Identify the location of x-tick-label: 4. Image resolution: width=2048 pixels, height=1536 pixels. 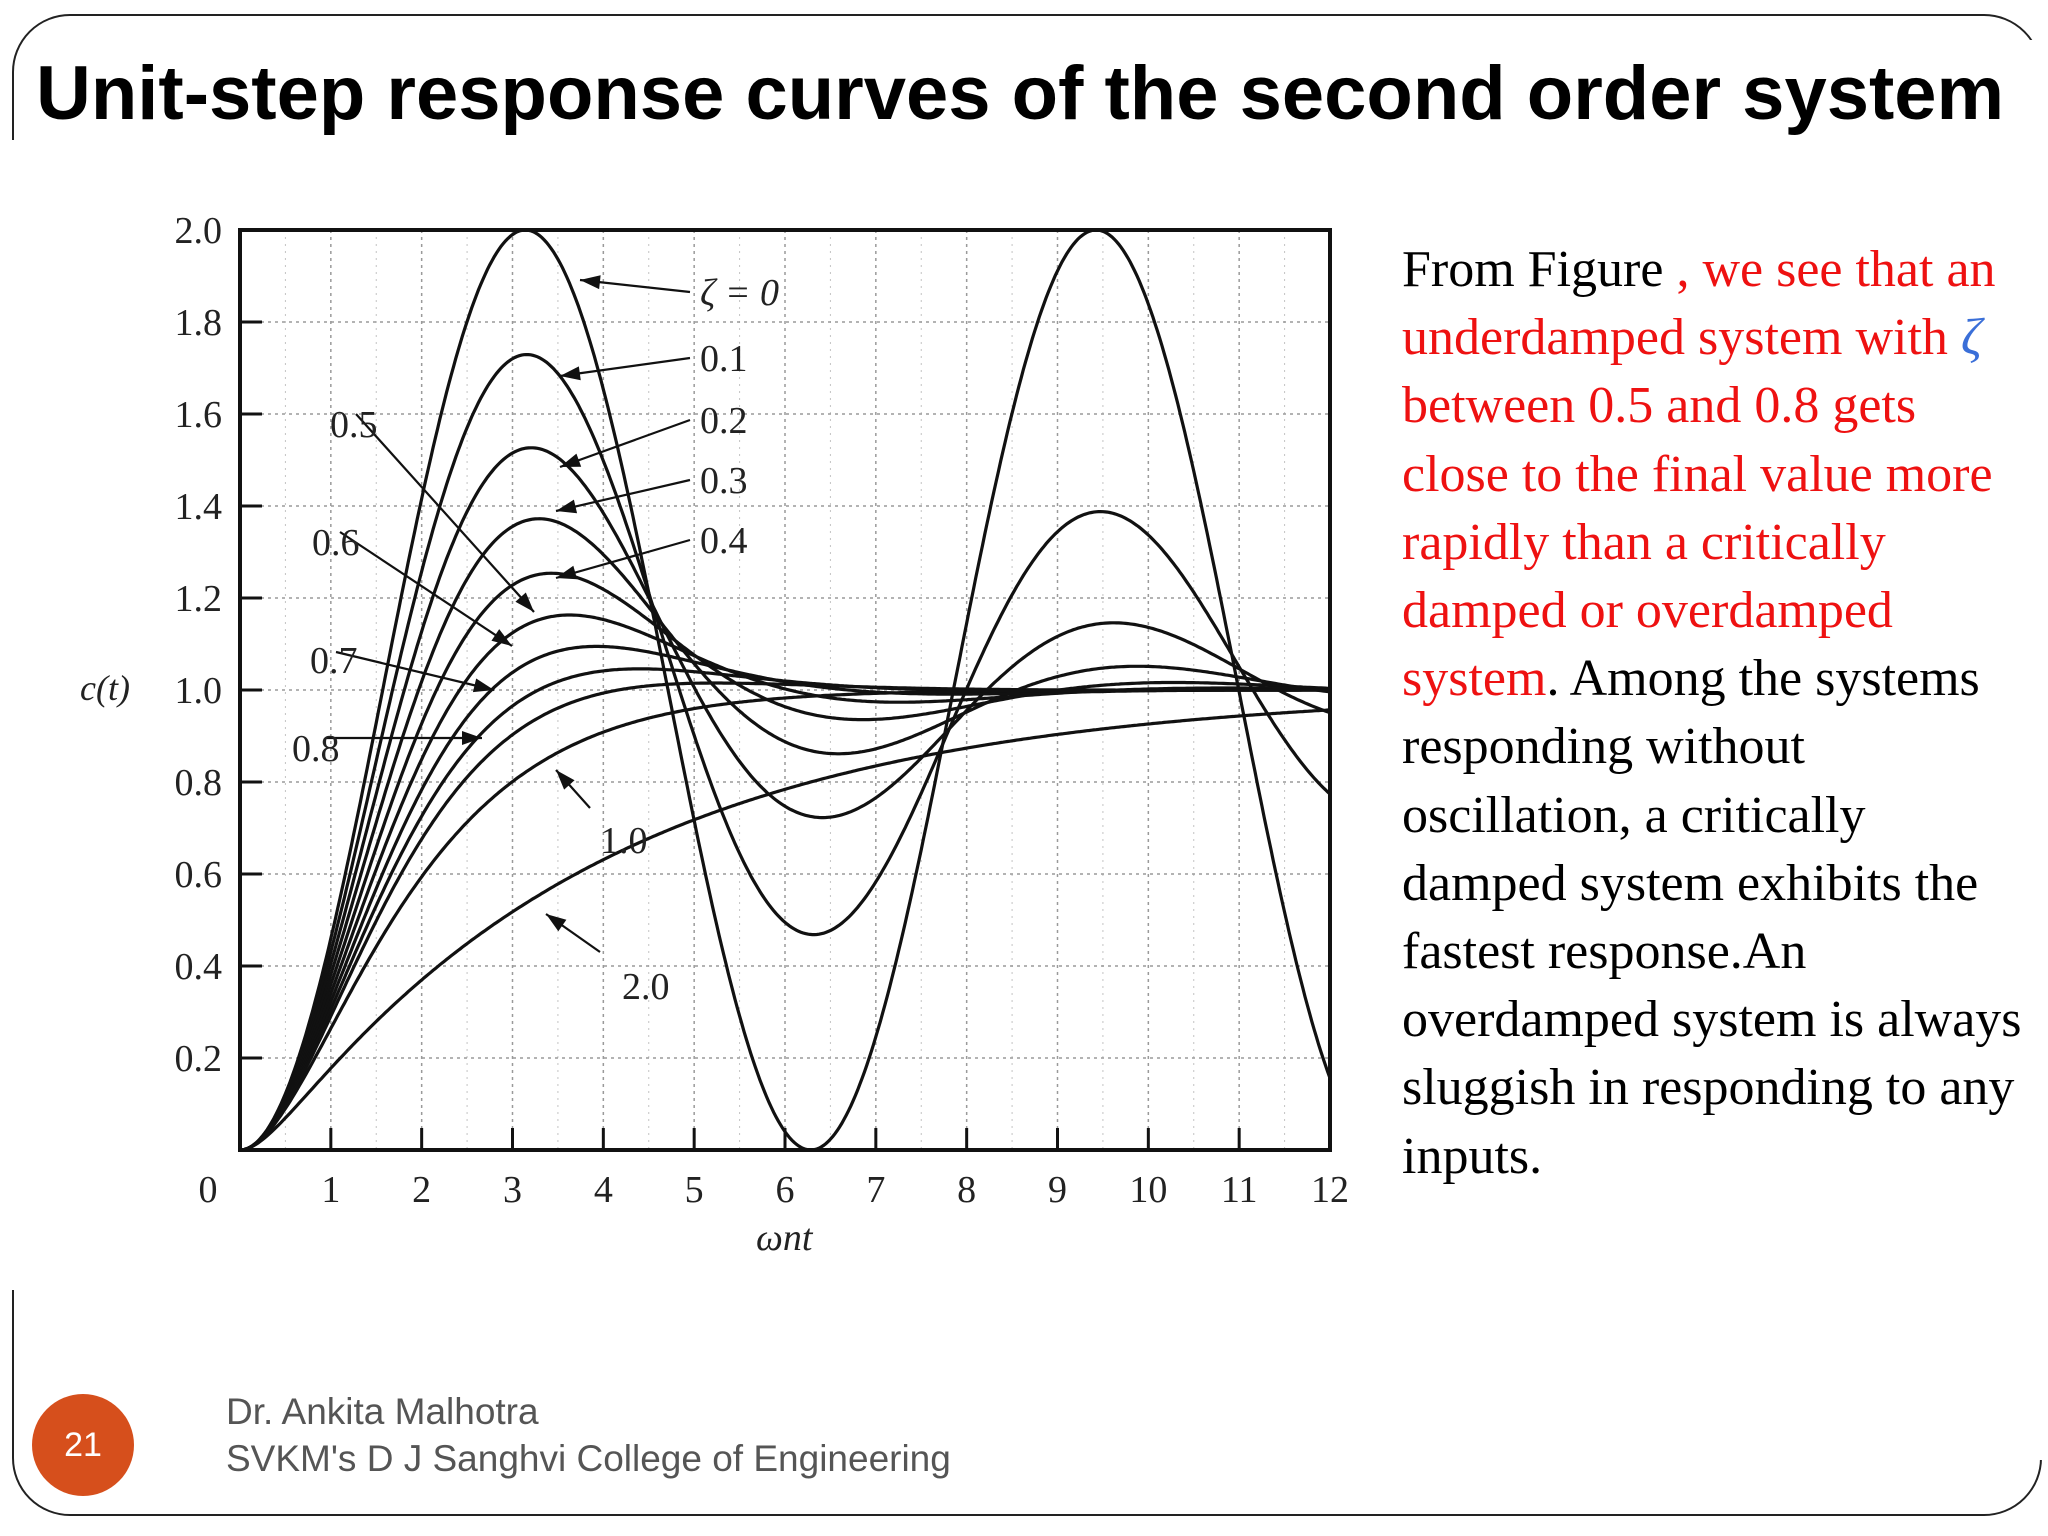
(603, 1190).